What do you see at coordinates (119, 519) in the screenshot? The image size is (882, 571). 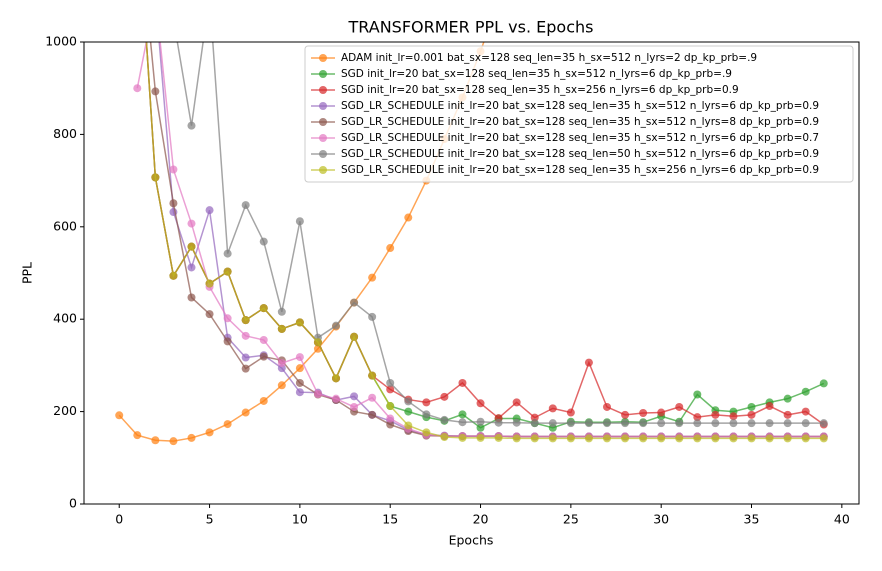 I see `x-tick-label: 0` at bounding box center [119, 519].